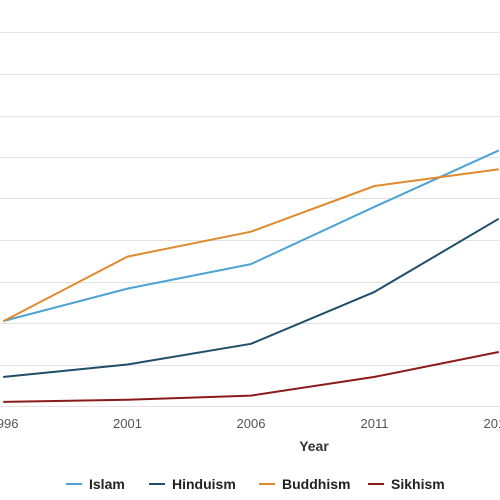 This screenshot has height=500, width=500. What do you see at coordinates (251, 377) in the screenshot?
I see `series-line-sikhism` at bounding box center [251, 377].